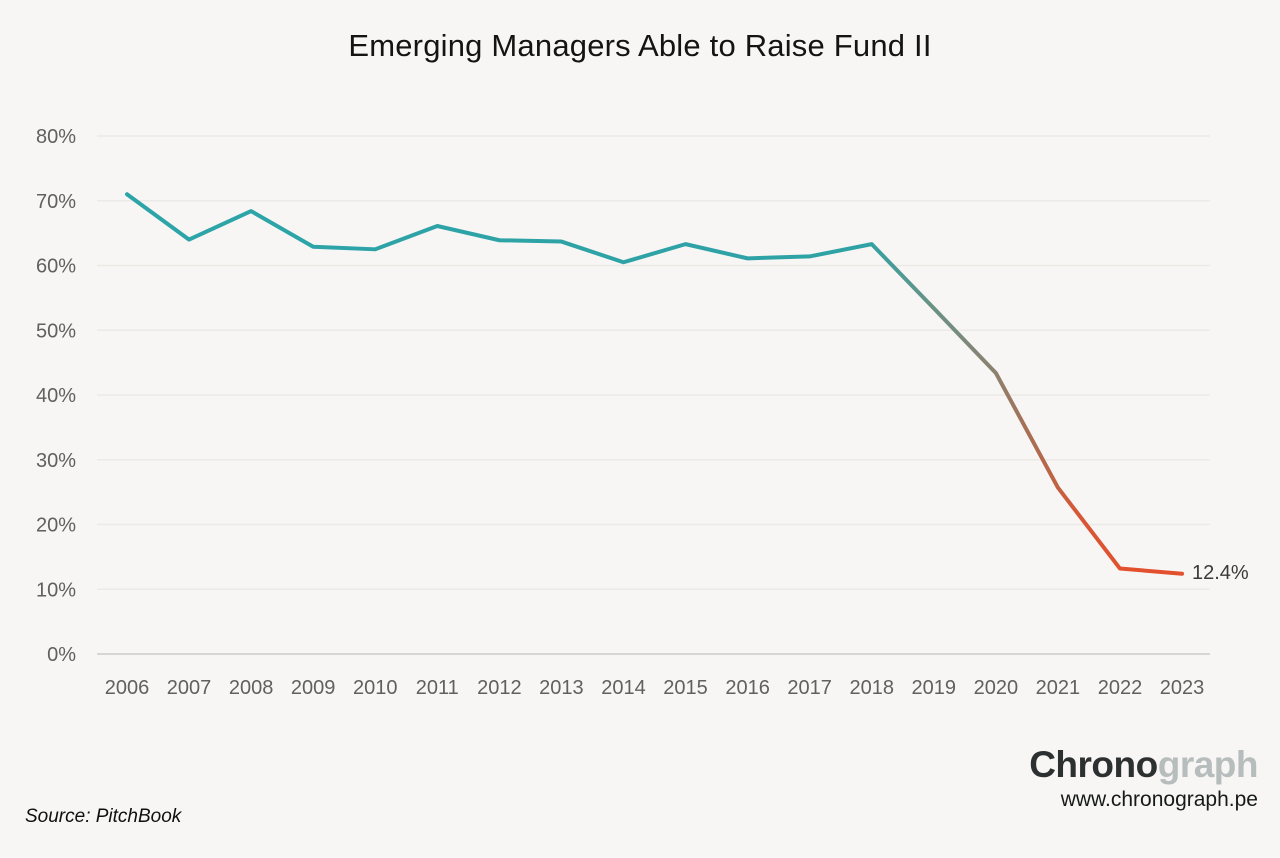  What do you see at coordinates (56, 590) in the screenshot?
I see `y-tick-label: 10%` at bounding box center [56, 590].